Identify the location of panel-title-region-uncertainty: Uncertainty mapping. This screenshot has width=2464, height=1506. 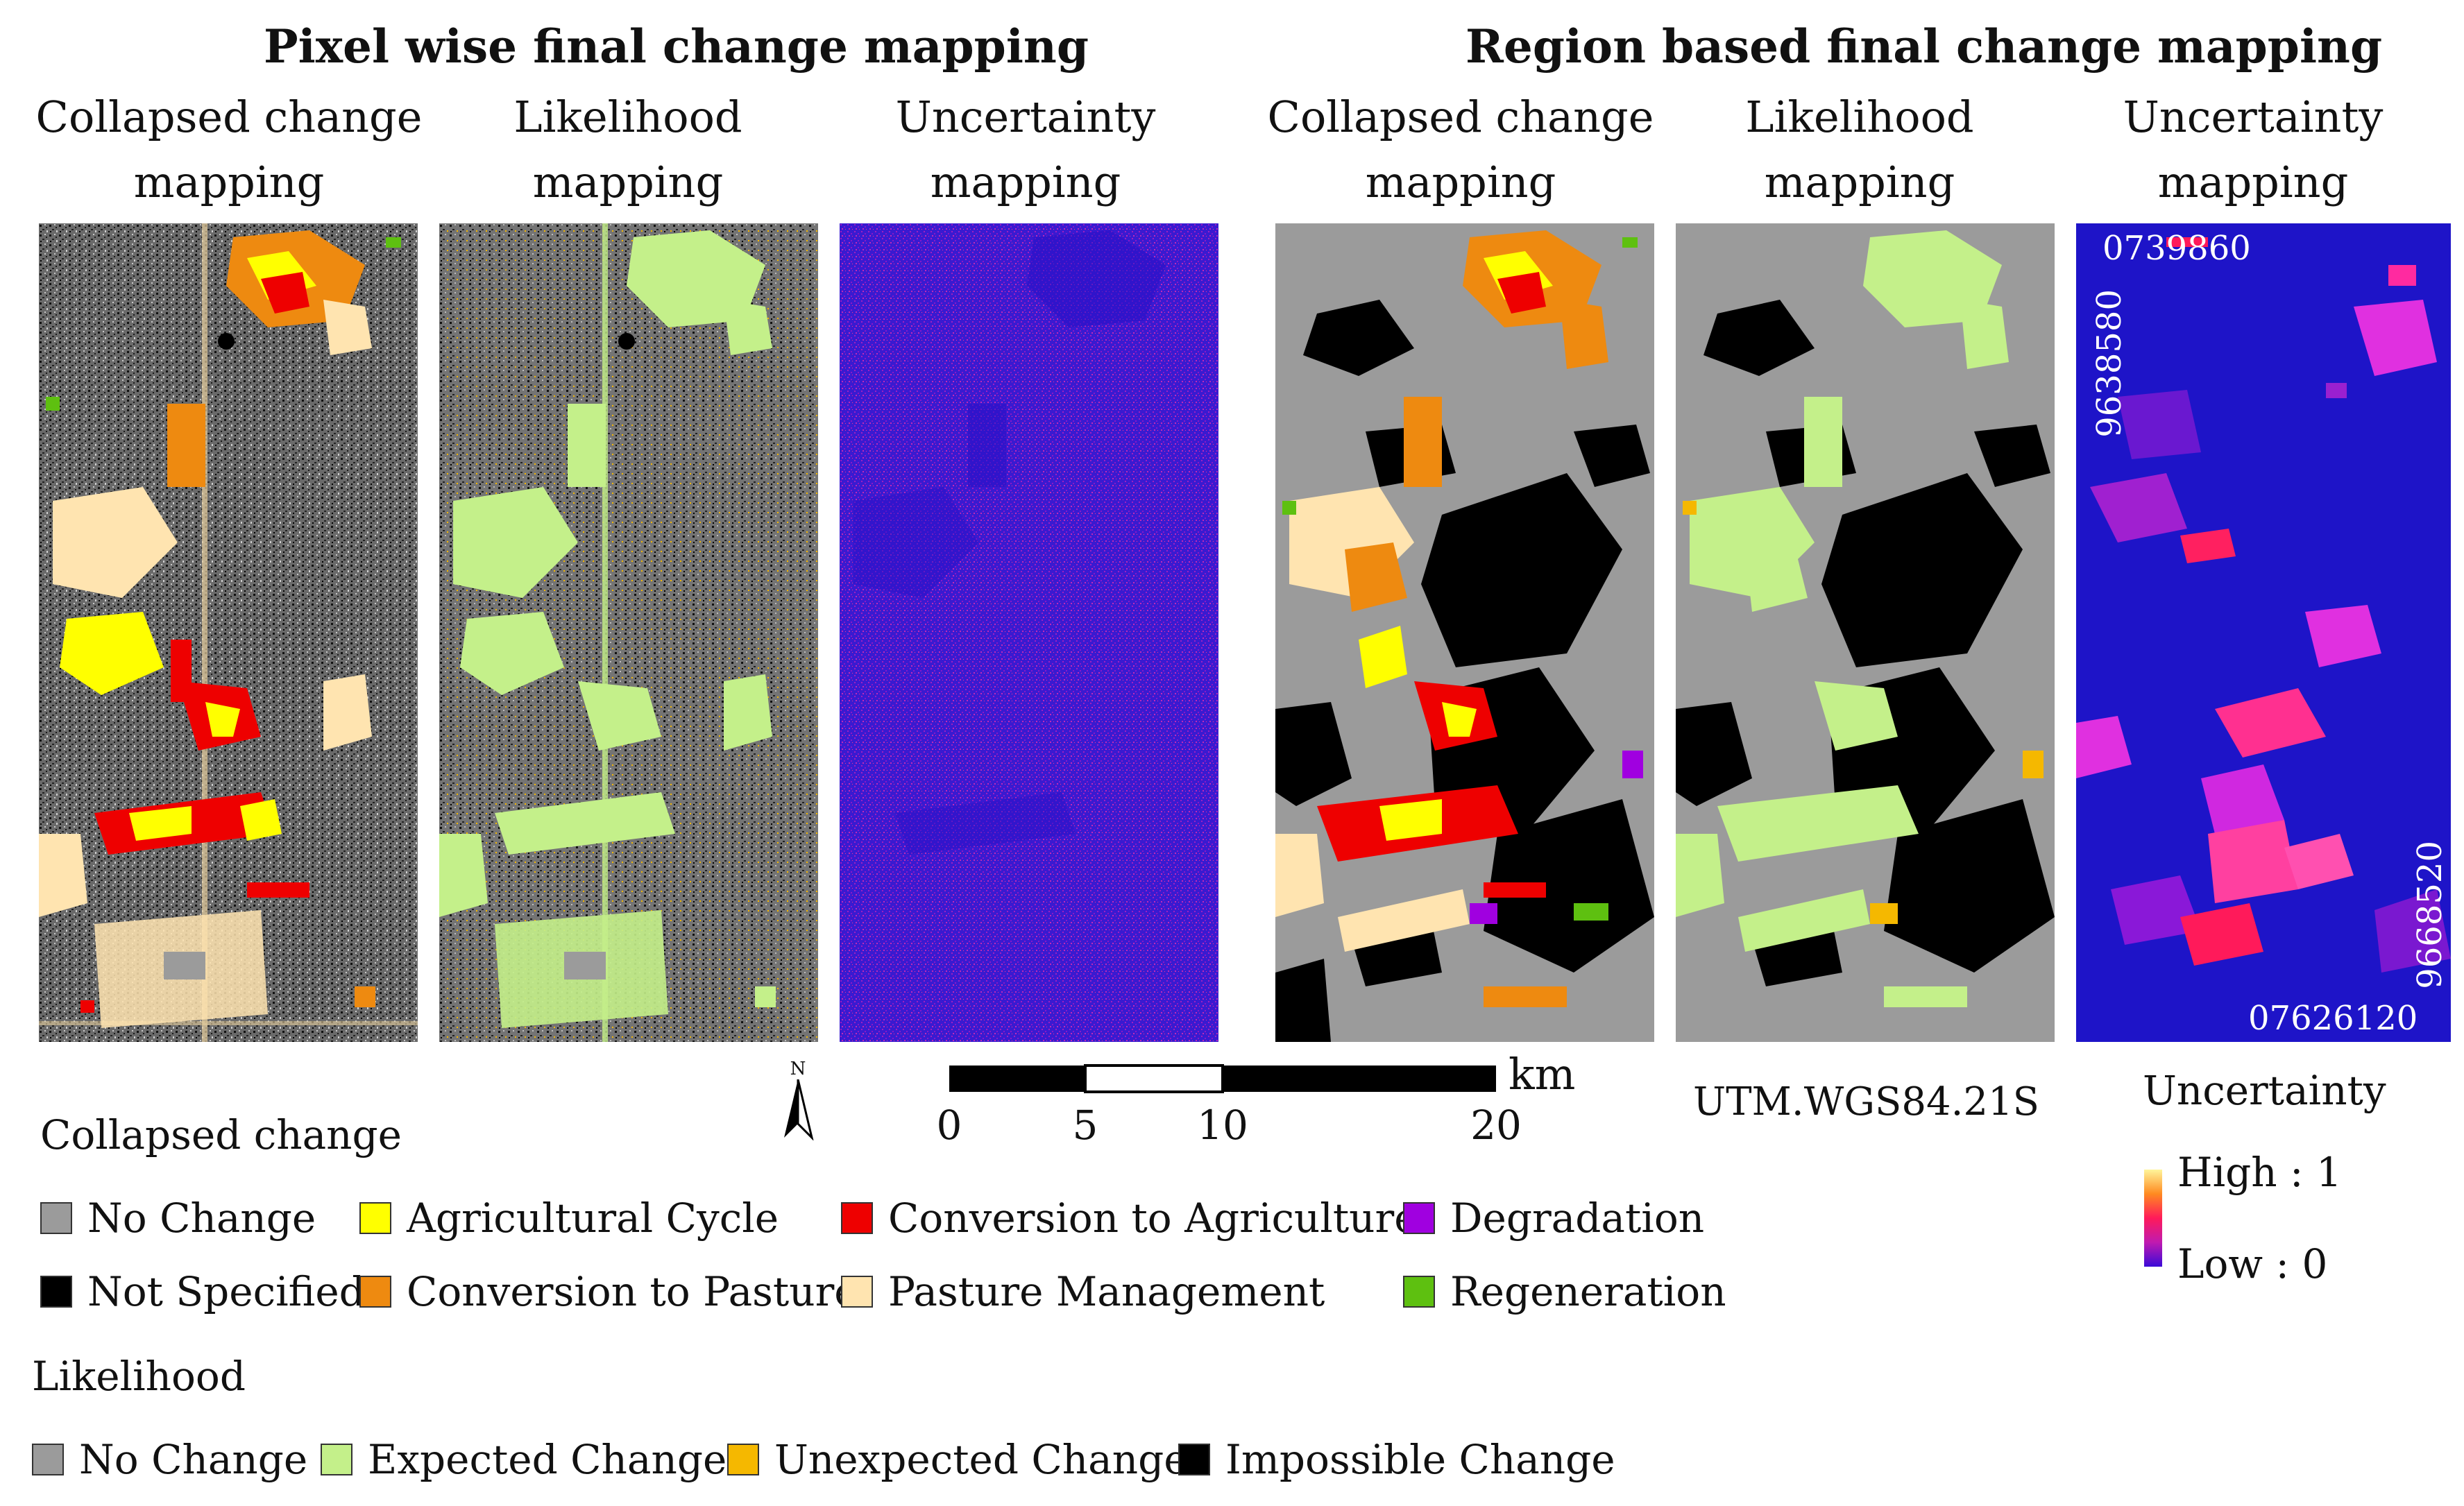
(2253, 150).